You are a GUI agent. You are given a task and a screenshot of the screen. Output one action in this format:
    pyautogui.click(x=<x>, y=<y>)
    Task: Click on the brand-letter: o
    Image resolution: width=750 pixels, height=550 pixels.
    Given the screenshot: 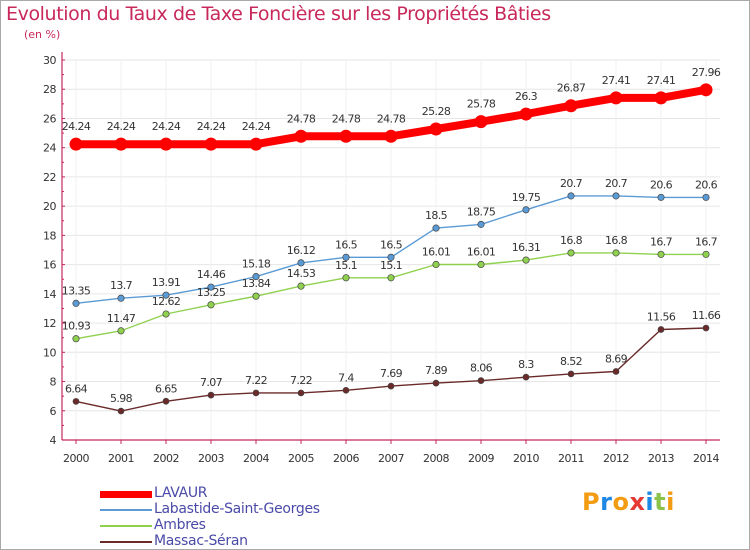 What is the action you would take?
    pyautogui.click(x=621, y=502)
    